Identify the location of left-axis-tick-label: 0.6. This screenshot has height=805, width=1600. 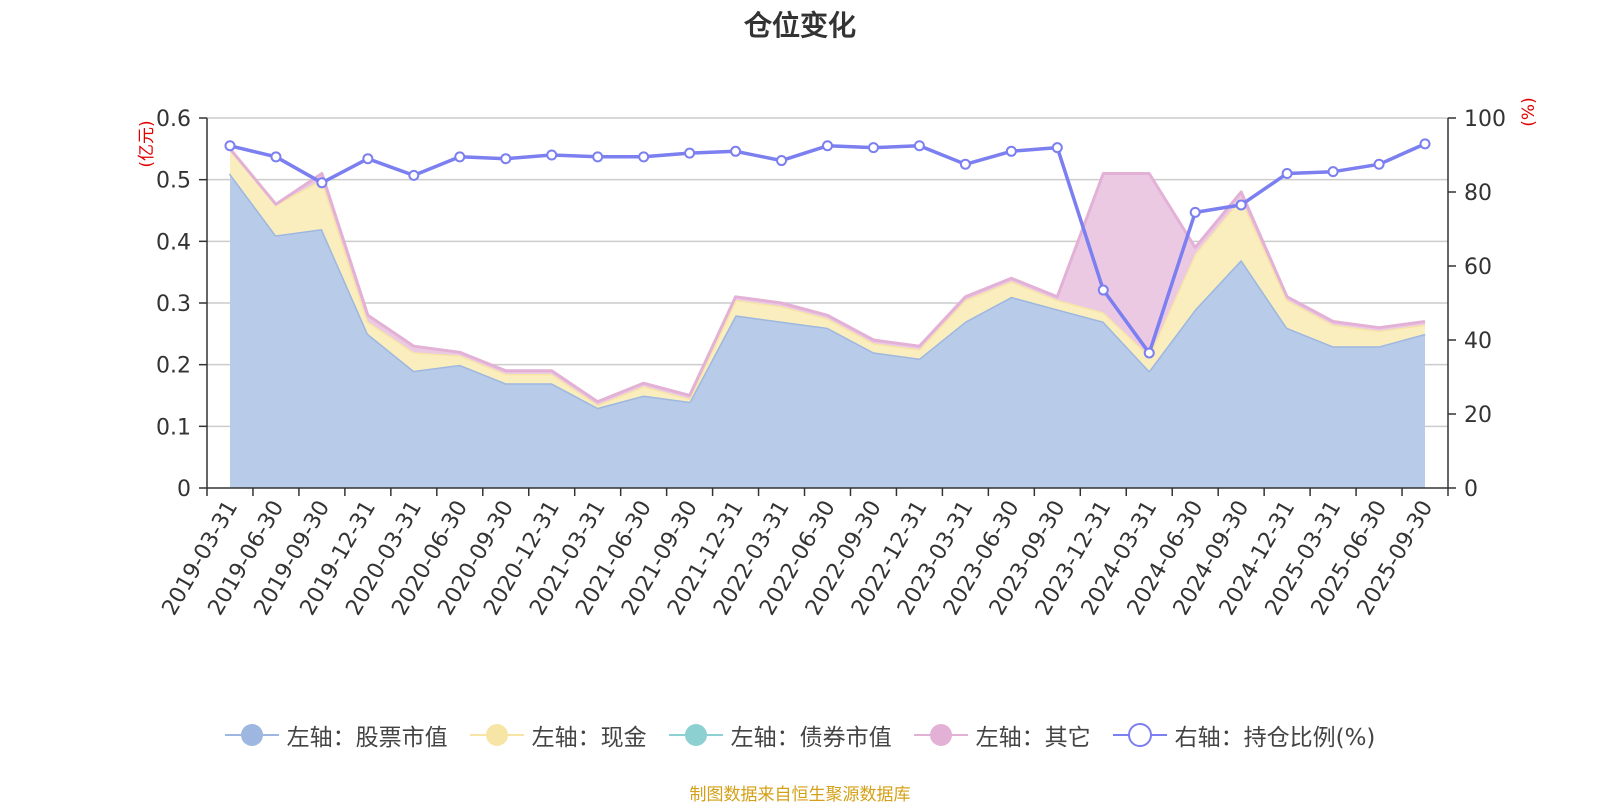
(173, 119).